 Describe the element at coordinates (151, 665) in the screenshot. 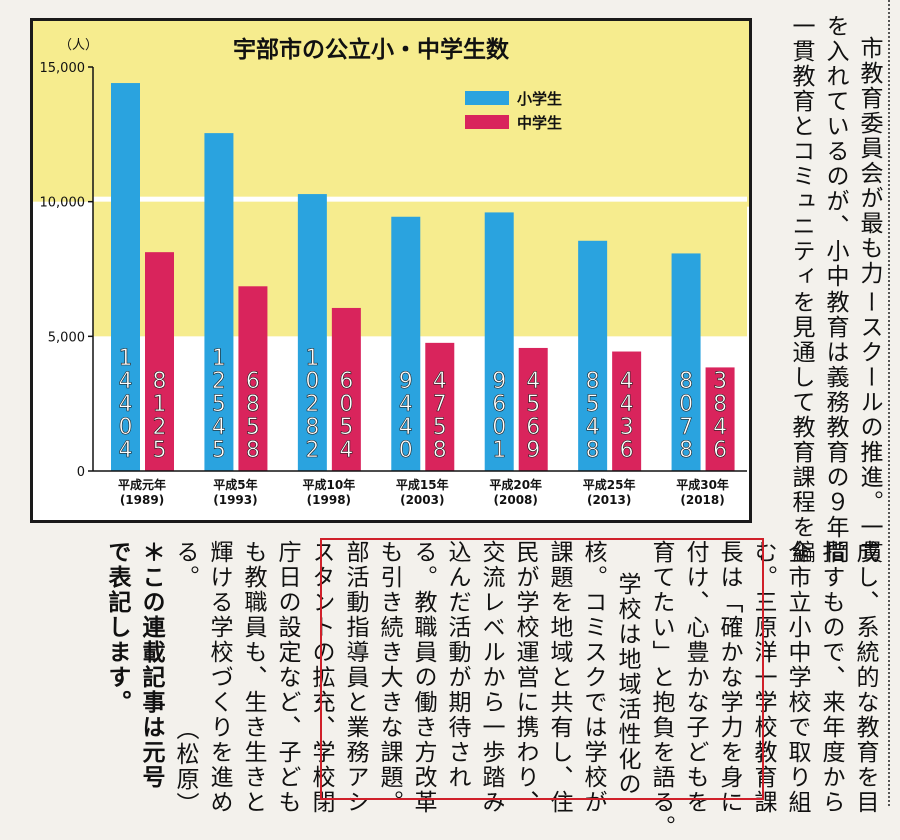

I see `article-bottom-col: ＊この連載記事は元号` at that location.